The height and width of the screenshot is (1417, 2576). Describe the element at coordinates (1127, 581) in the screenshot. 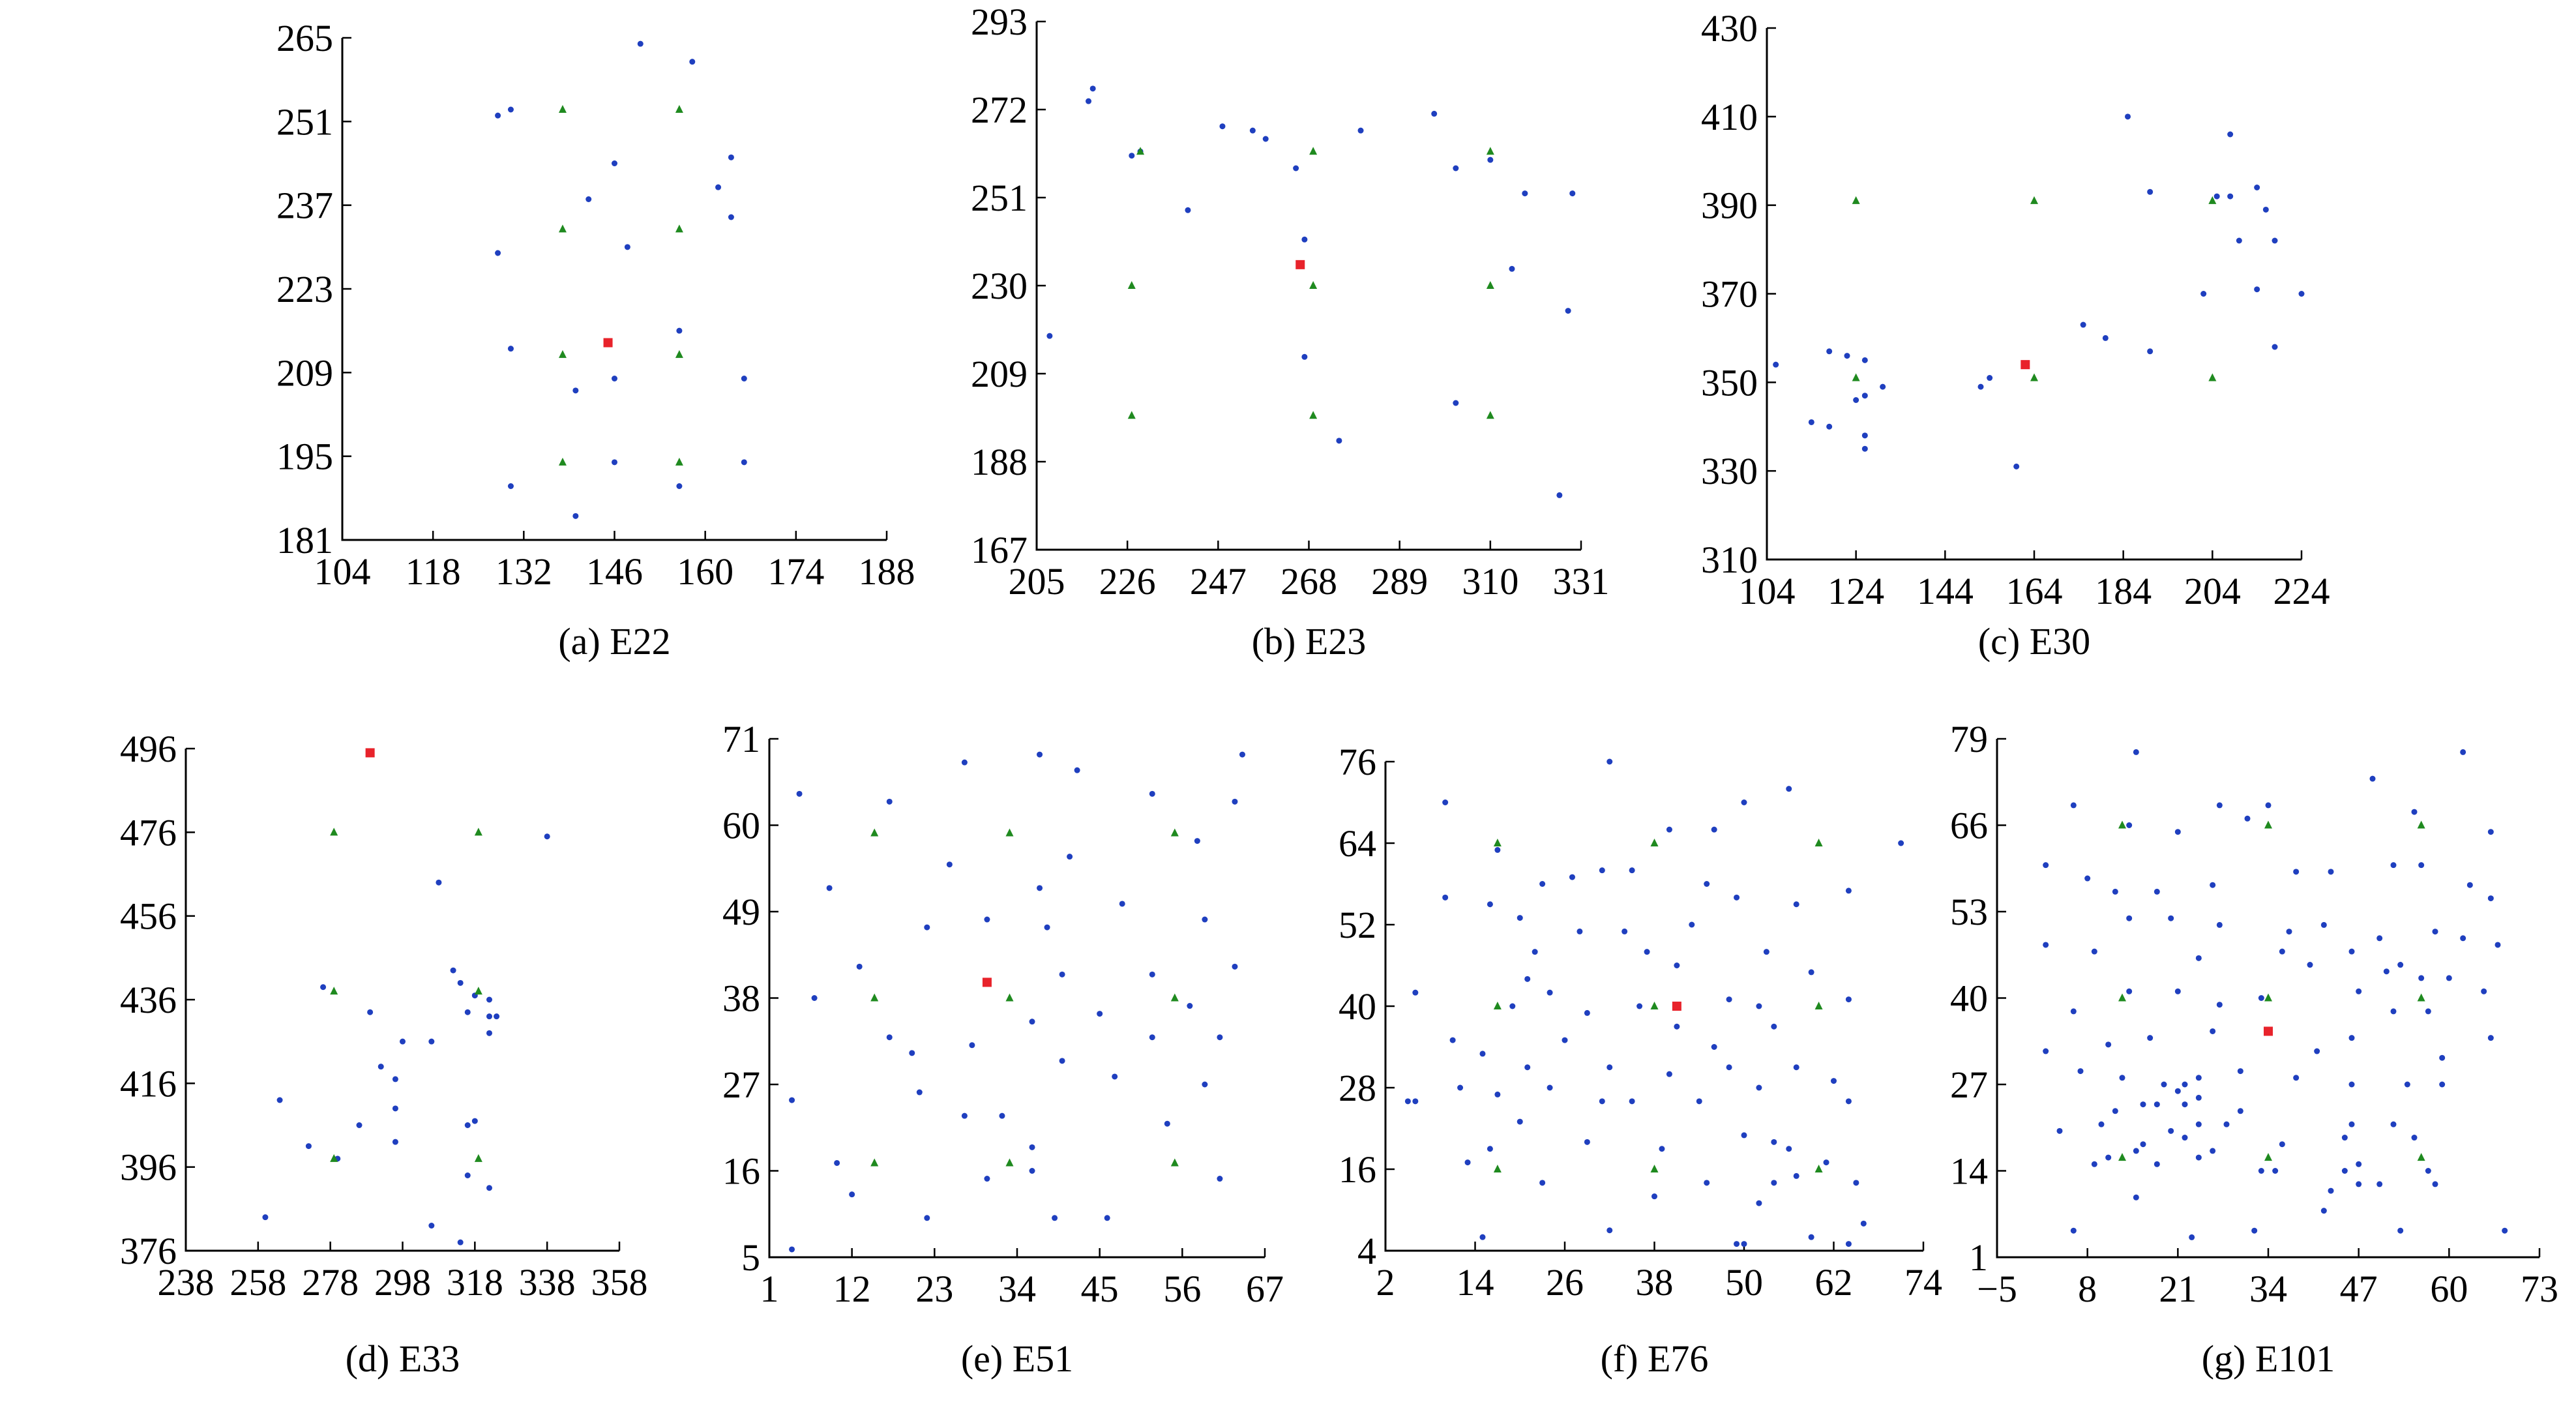

I see `x-tick-label: 226` at that location.